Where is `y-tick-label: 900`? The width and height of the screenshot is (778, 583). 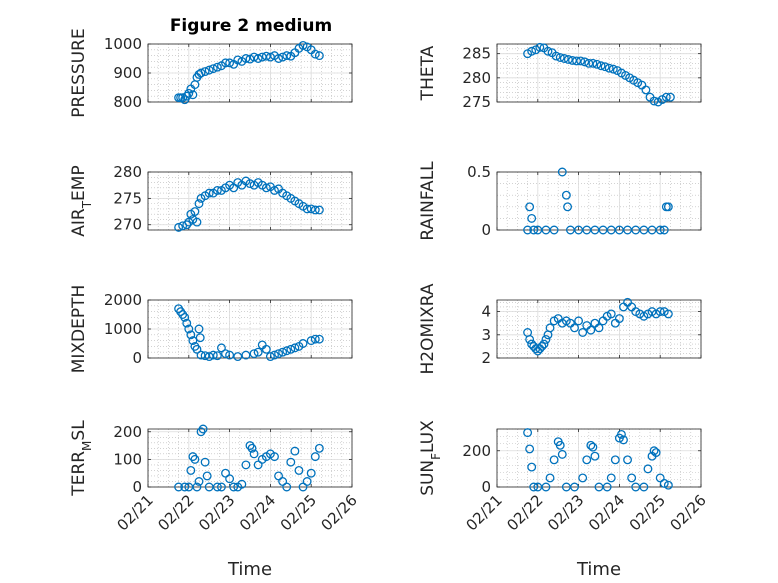
y-tick-label: 900 is located at coordinates (127, 73).